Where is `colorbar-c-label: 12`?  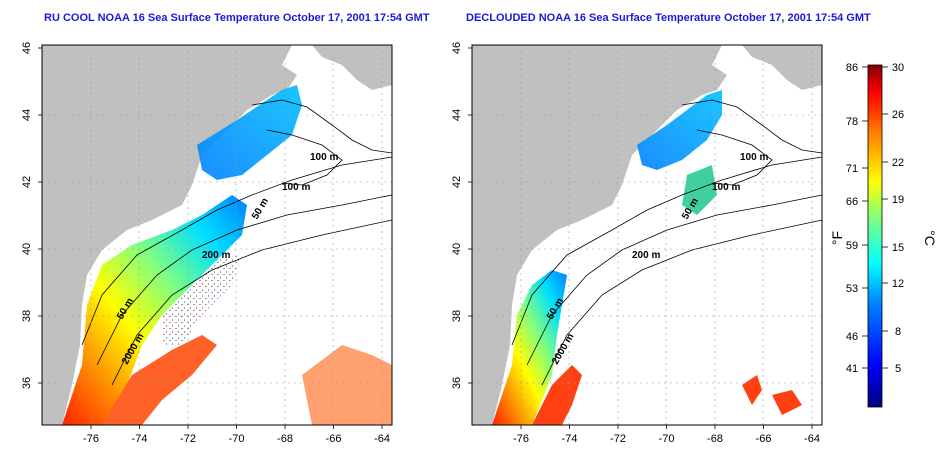 colorbar-c-label: 12 is located at coordinates (898, 284).